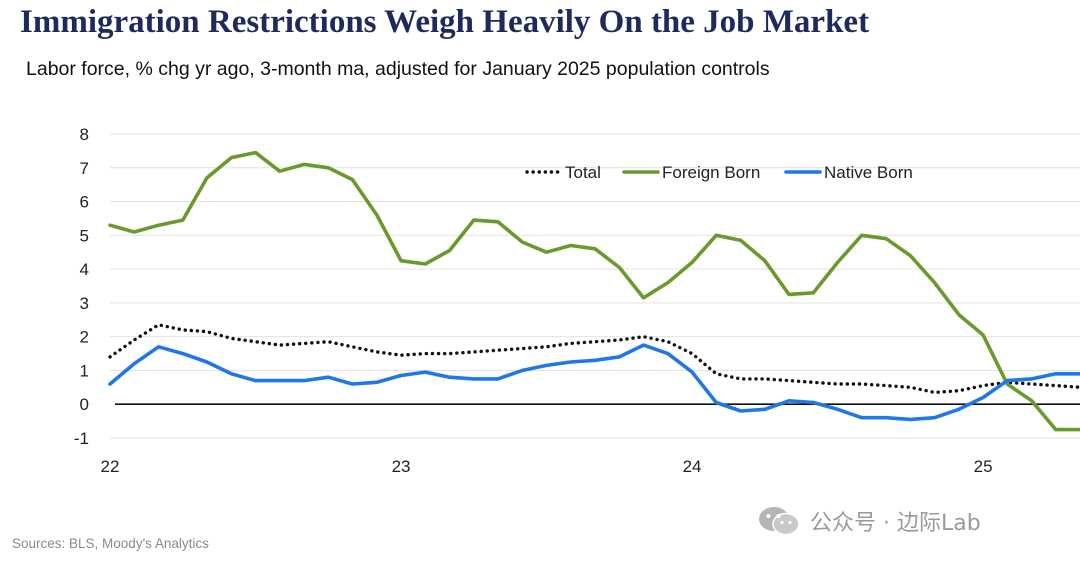  What do you see at coordinates (84, 202) in the screenshot?
I see `y-tick-label: 6` at bounding box center [84, 202].